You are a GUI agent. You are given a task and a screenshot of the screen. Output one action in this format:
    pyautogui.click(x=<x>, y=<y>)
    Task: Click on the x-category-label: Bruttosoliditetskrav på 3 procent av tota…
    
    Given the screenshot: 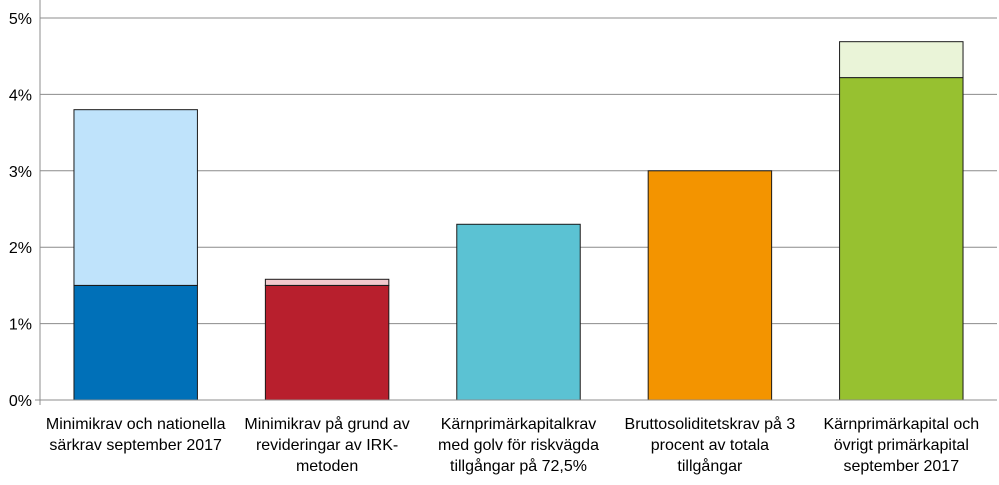 What is the action you would take?
    pyautogui.click(x=710, y=445)
    